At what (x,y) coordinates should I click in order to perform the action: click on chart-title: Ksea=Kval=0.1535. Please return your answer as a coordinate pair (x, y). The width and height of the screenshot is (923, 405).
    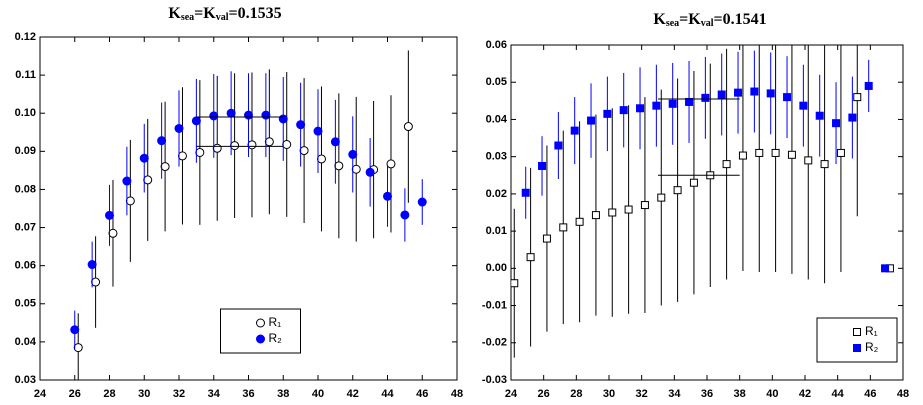
    Looking at the image, I should click on (224, 14).